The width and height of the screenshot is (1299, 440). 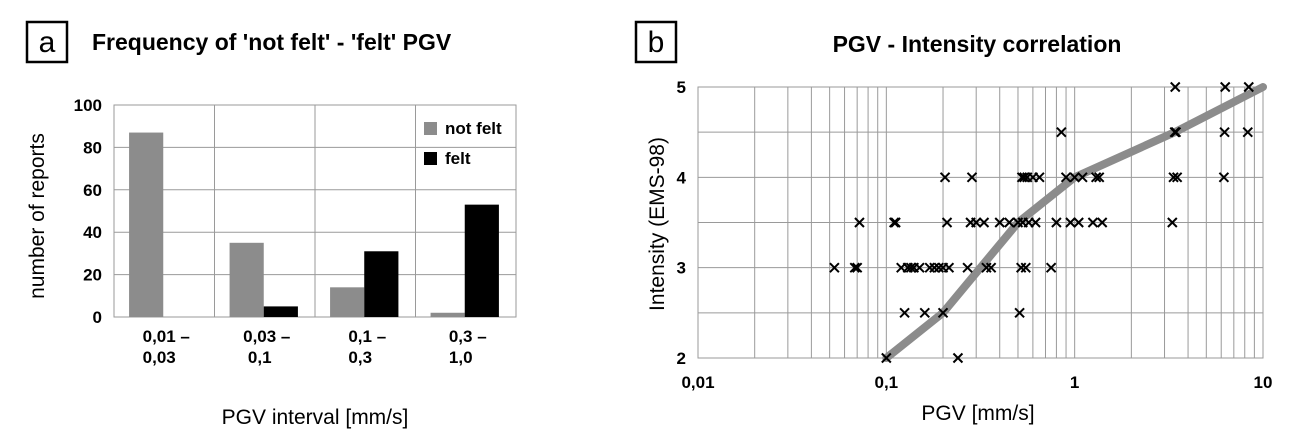 What do you see at coordinates (1263, 382) in the screenshot?
I see `x-tick-label: 10` at bounding box center [1263, 382].